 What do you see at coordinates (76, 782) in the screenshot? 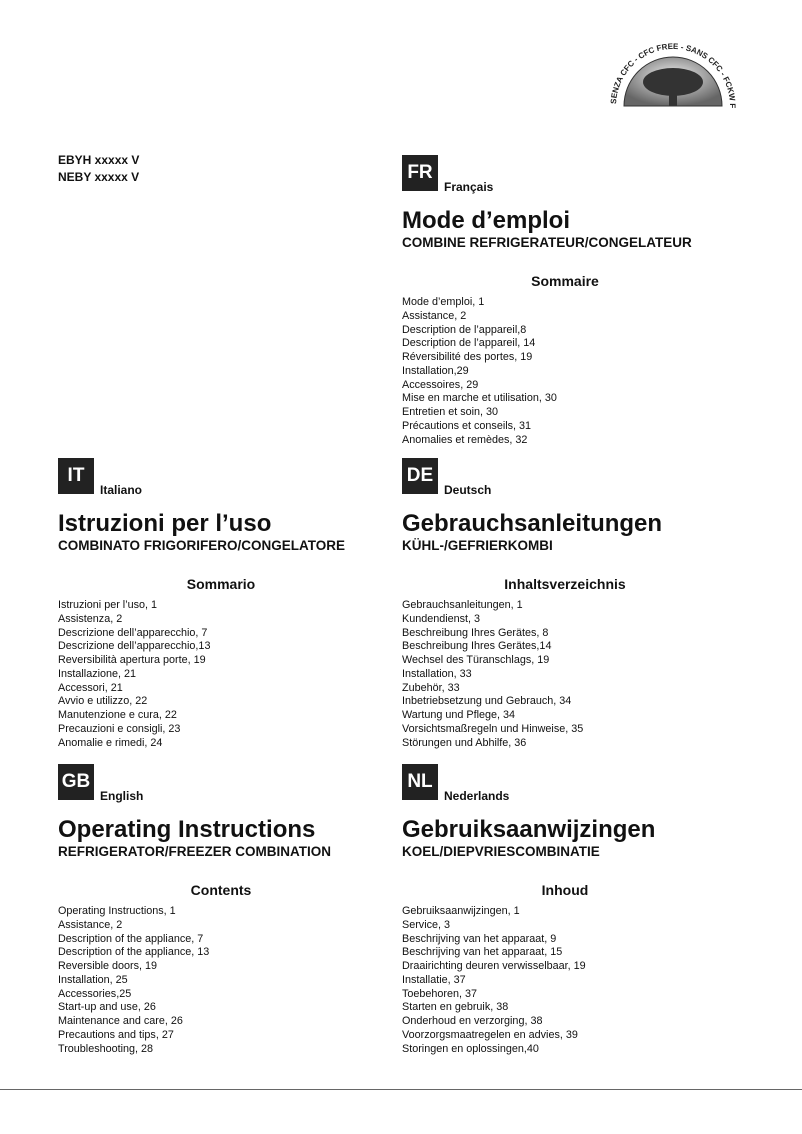
I see `language-badge: GB` at bounding box center [76, 782].